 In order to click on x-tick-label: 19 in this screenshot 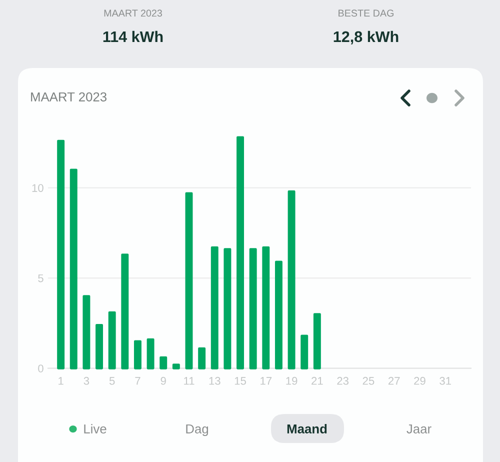, I will do `click(292, 380)`.